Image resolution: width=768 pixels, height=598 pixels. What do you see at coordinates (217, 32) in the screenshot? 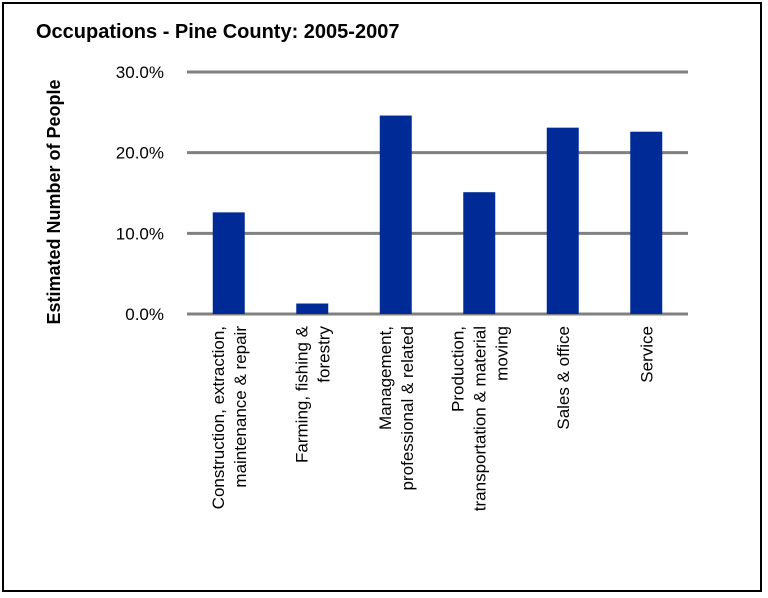
I see `chart-title: Occupations - Pine County: 2005-2007` at bounding box center [217, 32].